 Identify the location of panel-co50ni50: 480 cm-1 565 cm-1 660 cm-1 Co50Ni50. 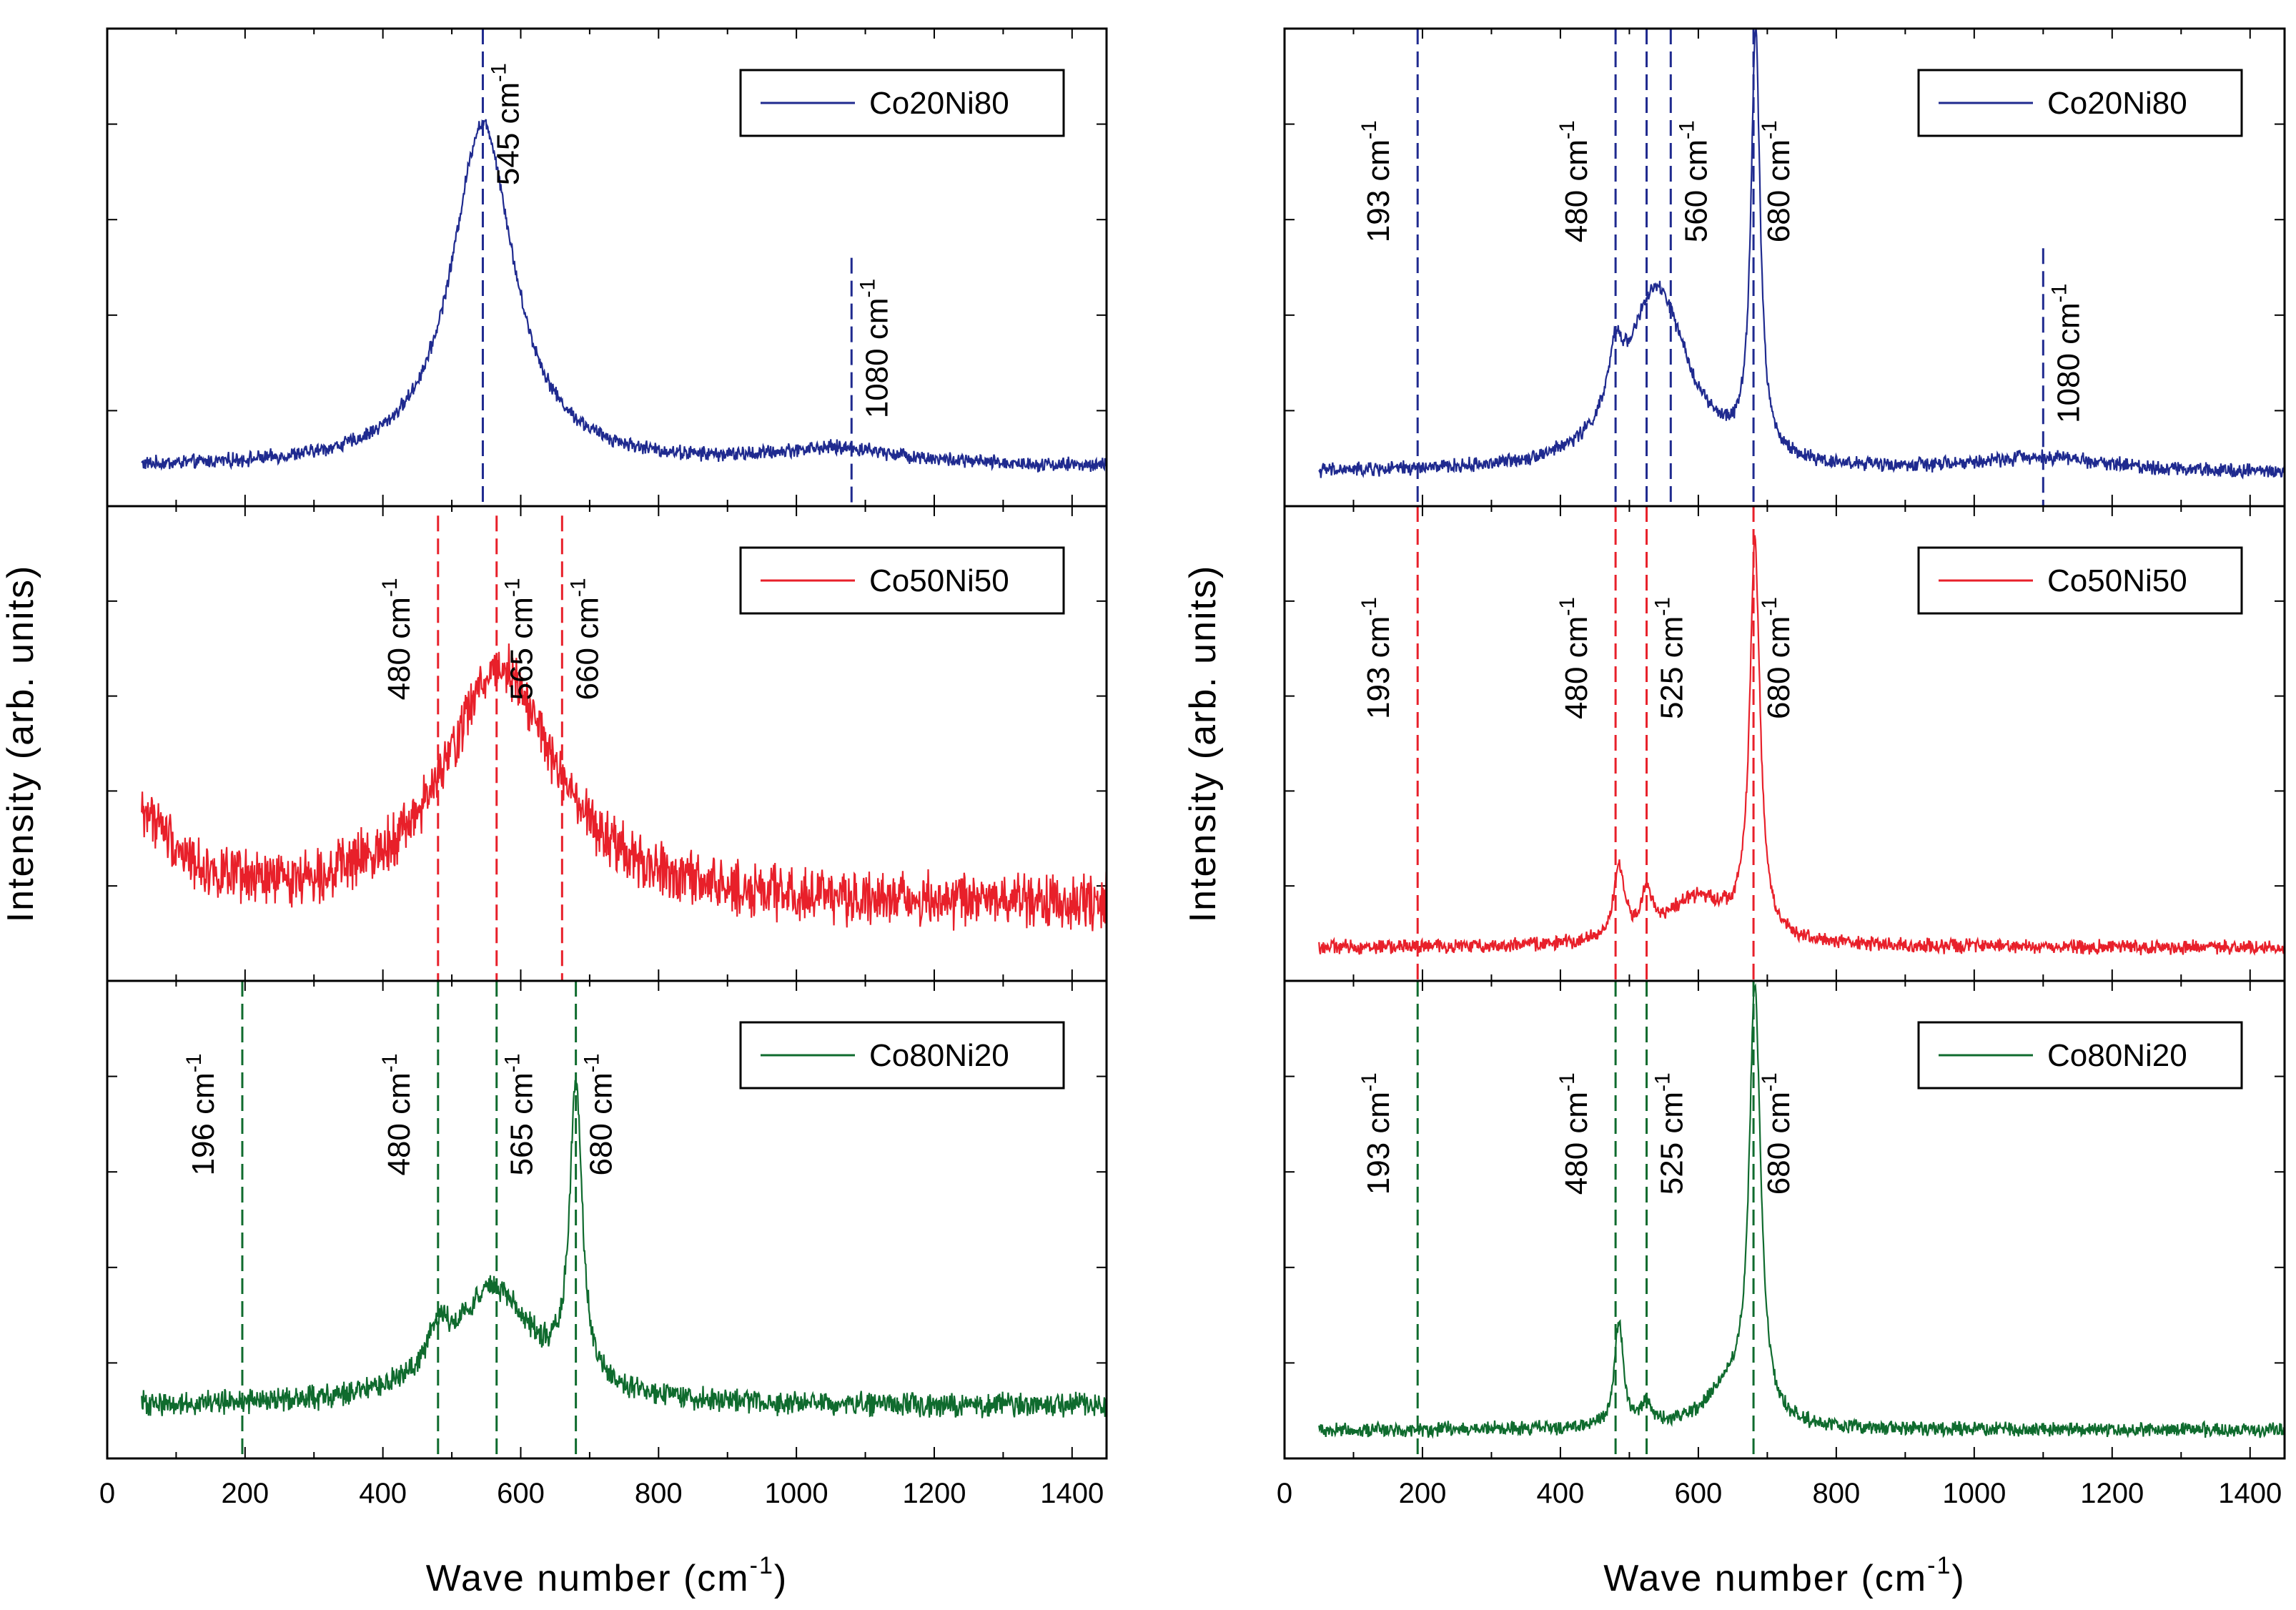
(607, 744).